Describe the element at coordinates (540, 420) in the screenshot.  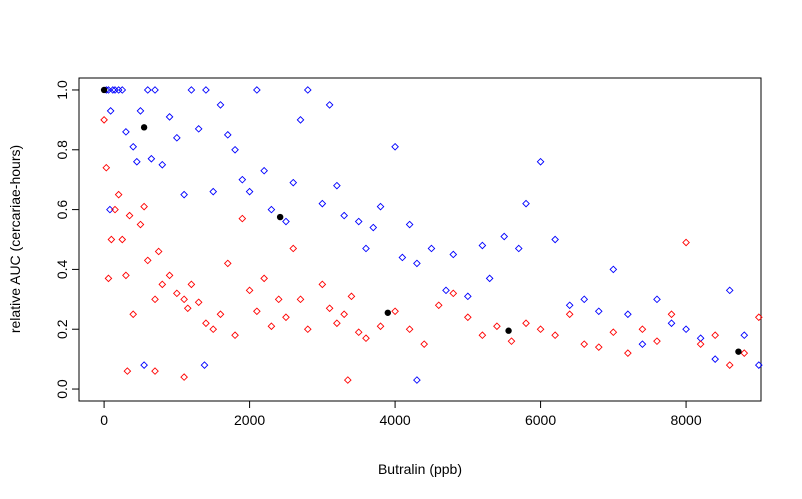
I see `x-tick-label: 6000` at that location.